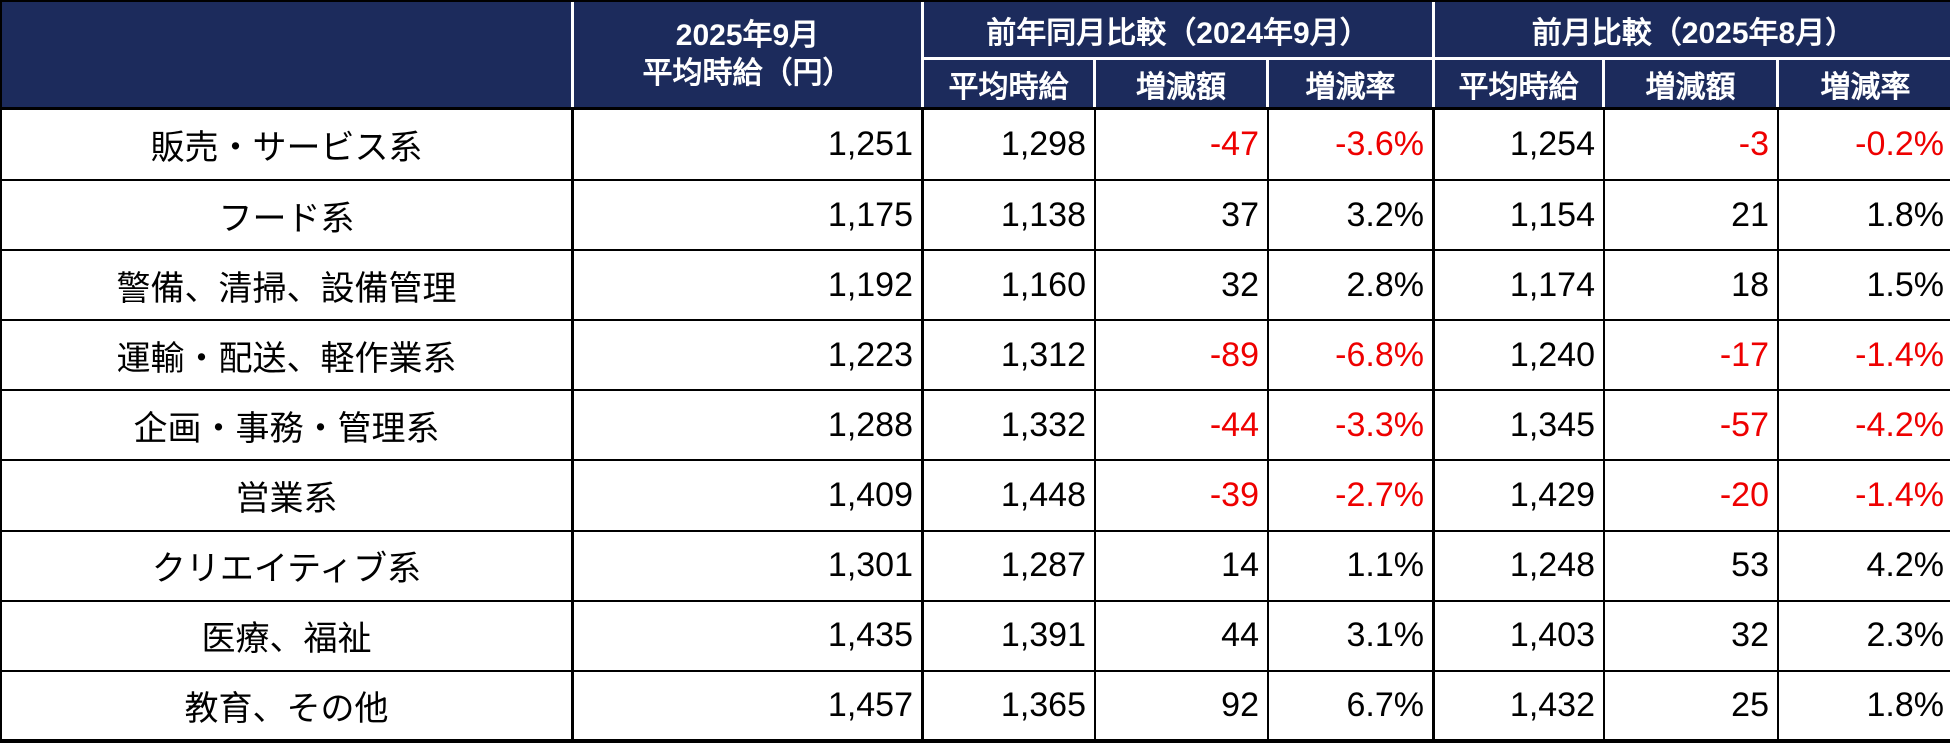 Image resolution: width=1950 pixels, height=743 pixels. I want to click on yoy-avg-cell: 1,160, so click(1010, 286).